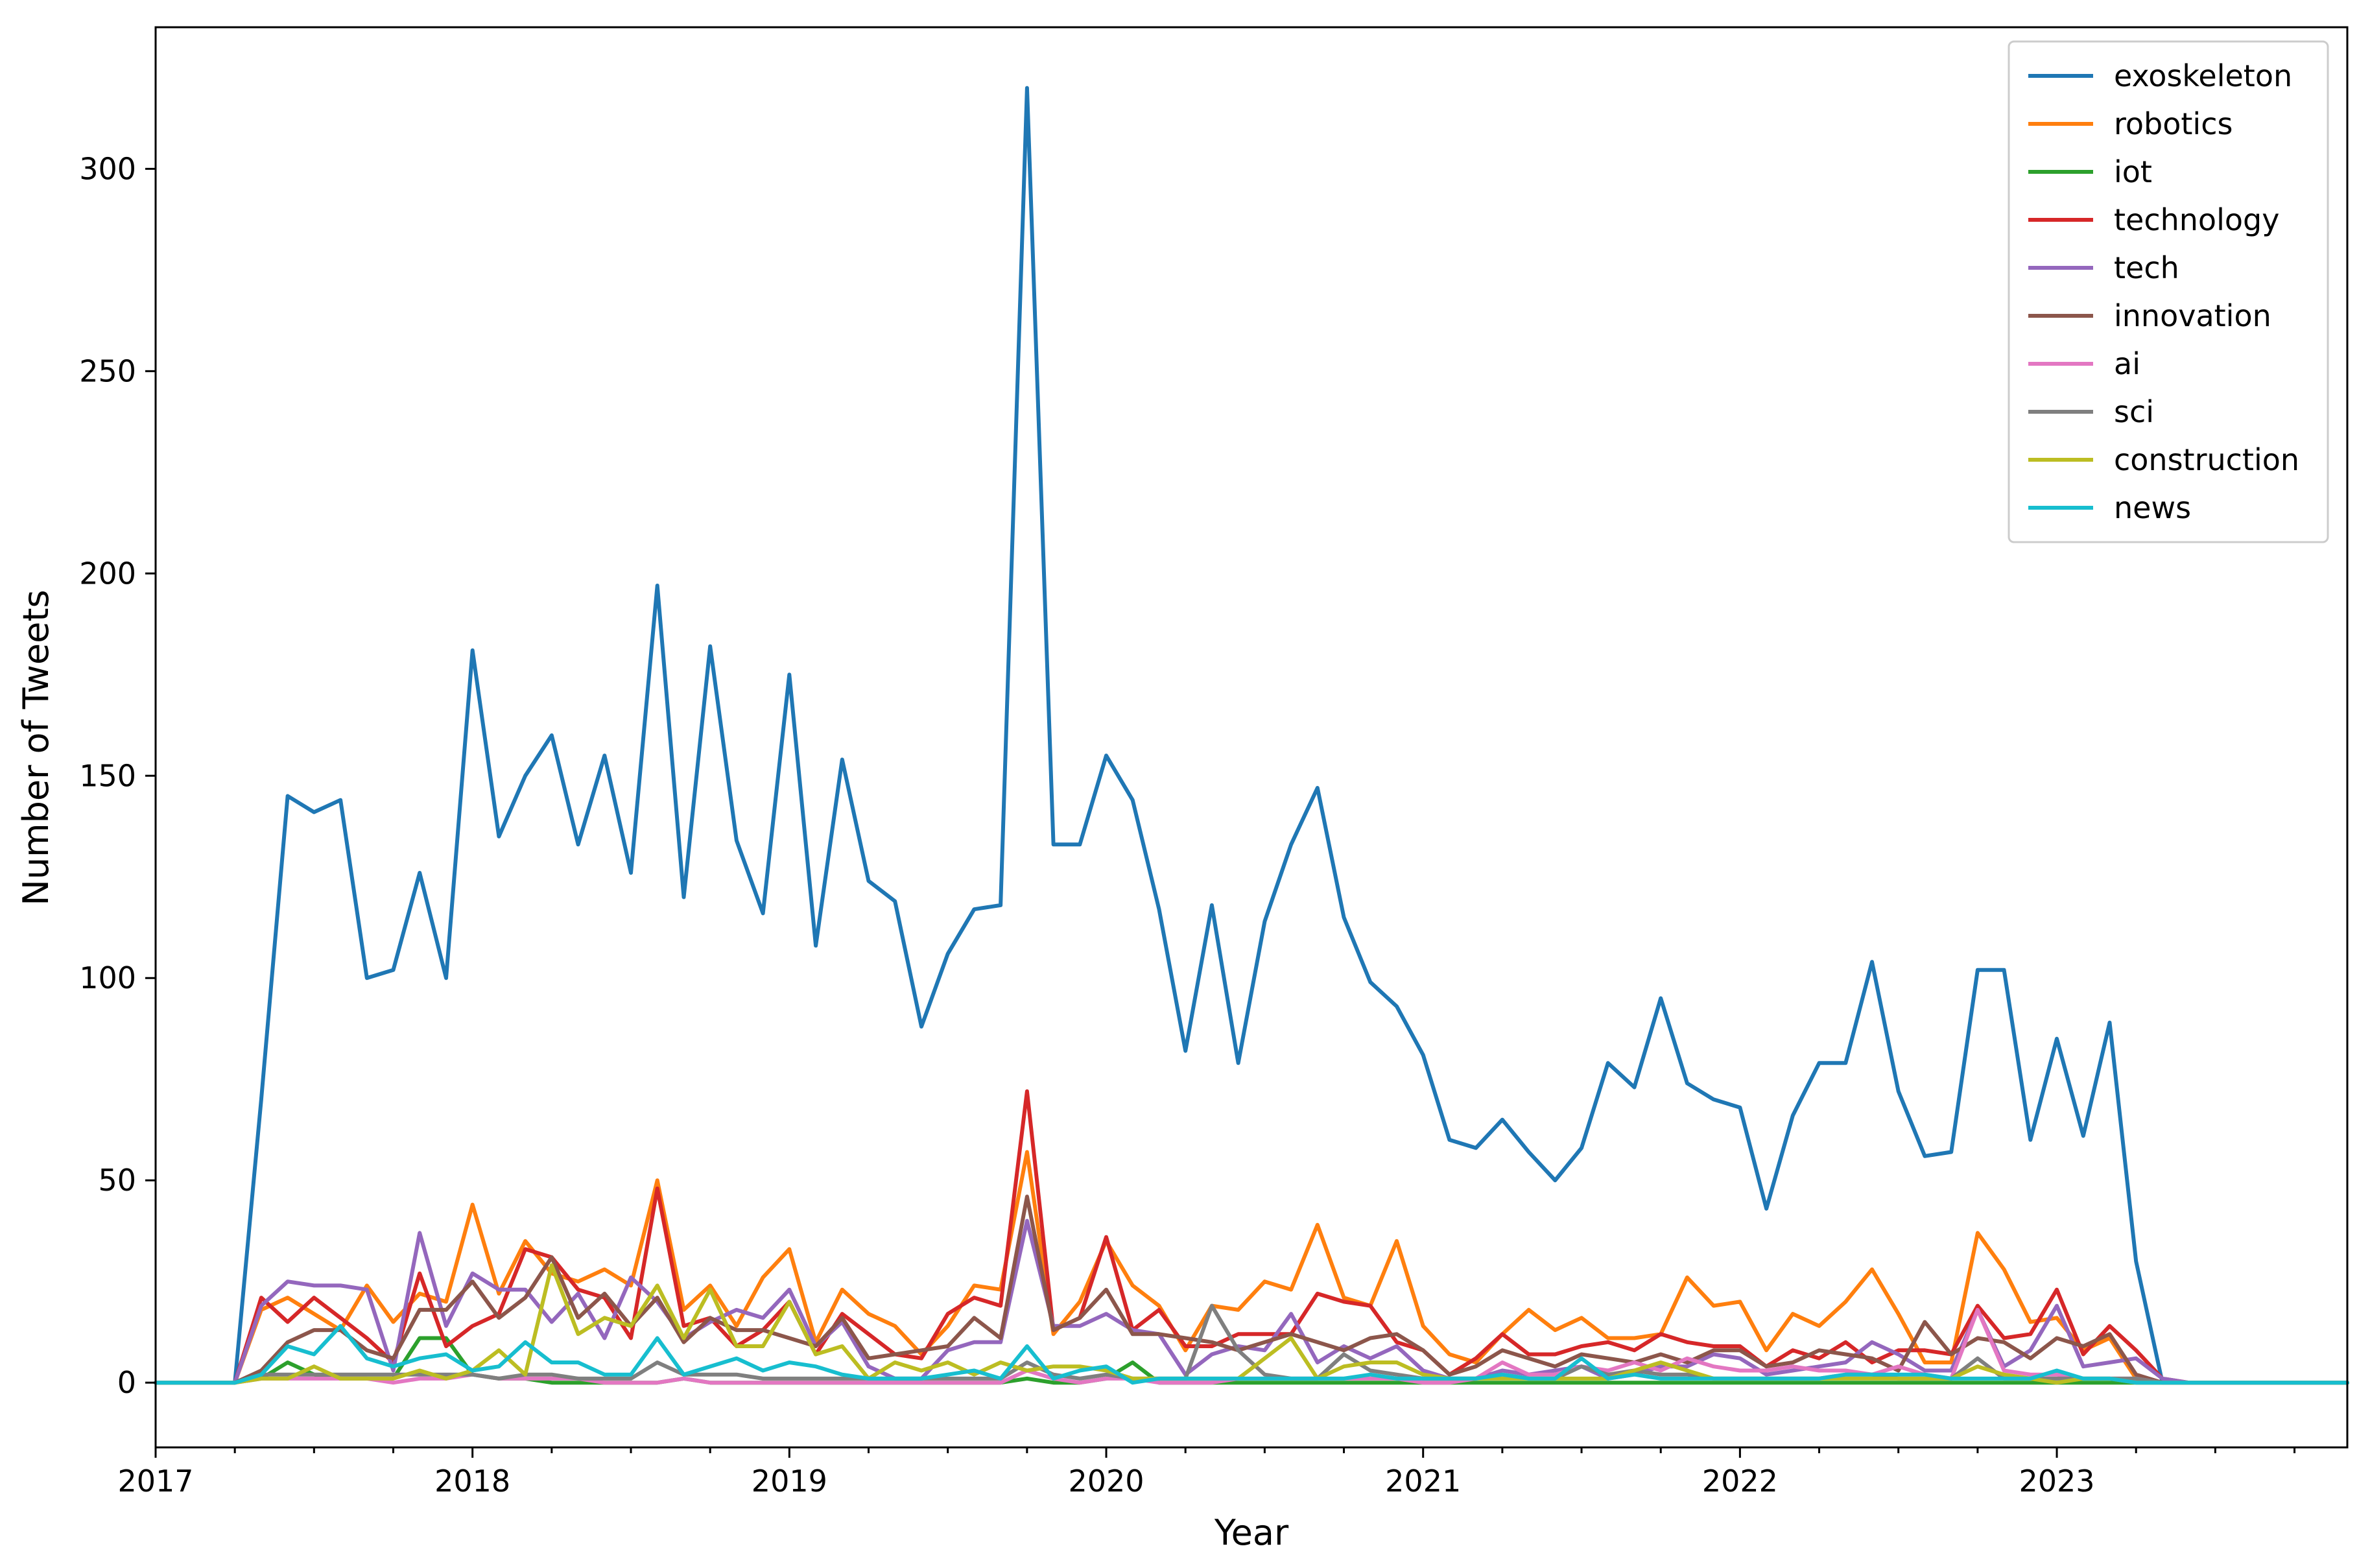 This screenshot has height=1568, width=2370. What do you see at coordinates (1423, 1482) in the screenshot?
I see `x-tick-label: 2021` at bounding box center [1423, 1482].